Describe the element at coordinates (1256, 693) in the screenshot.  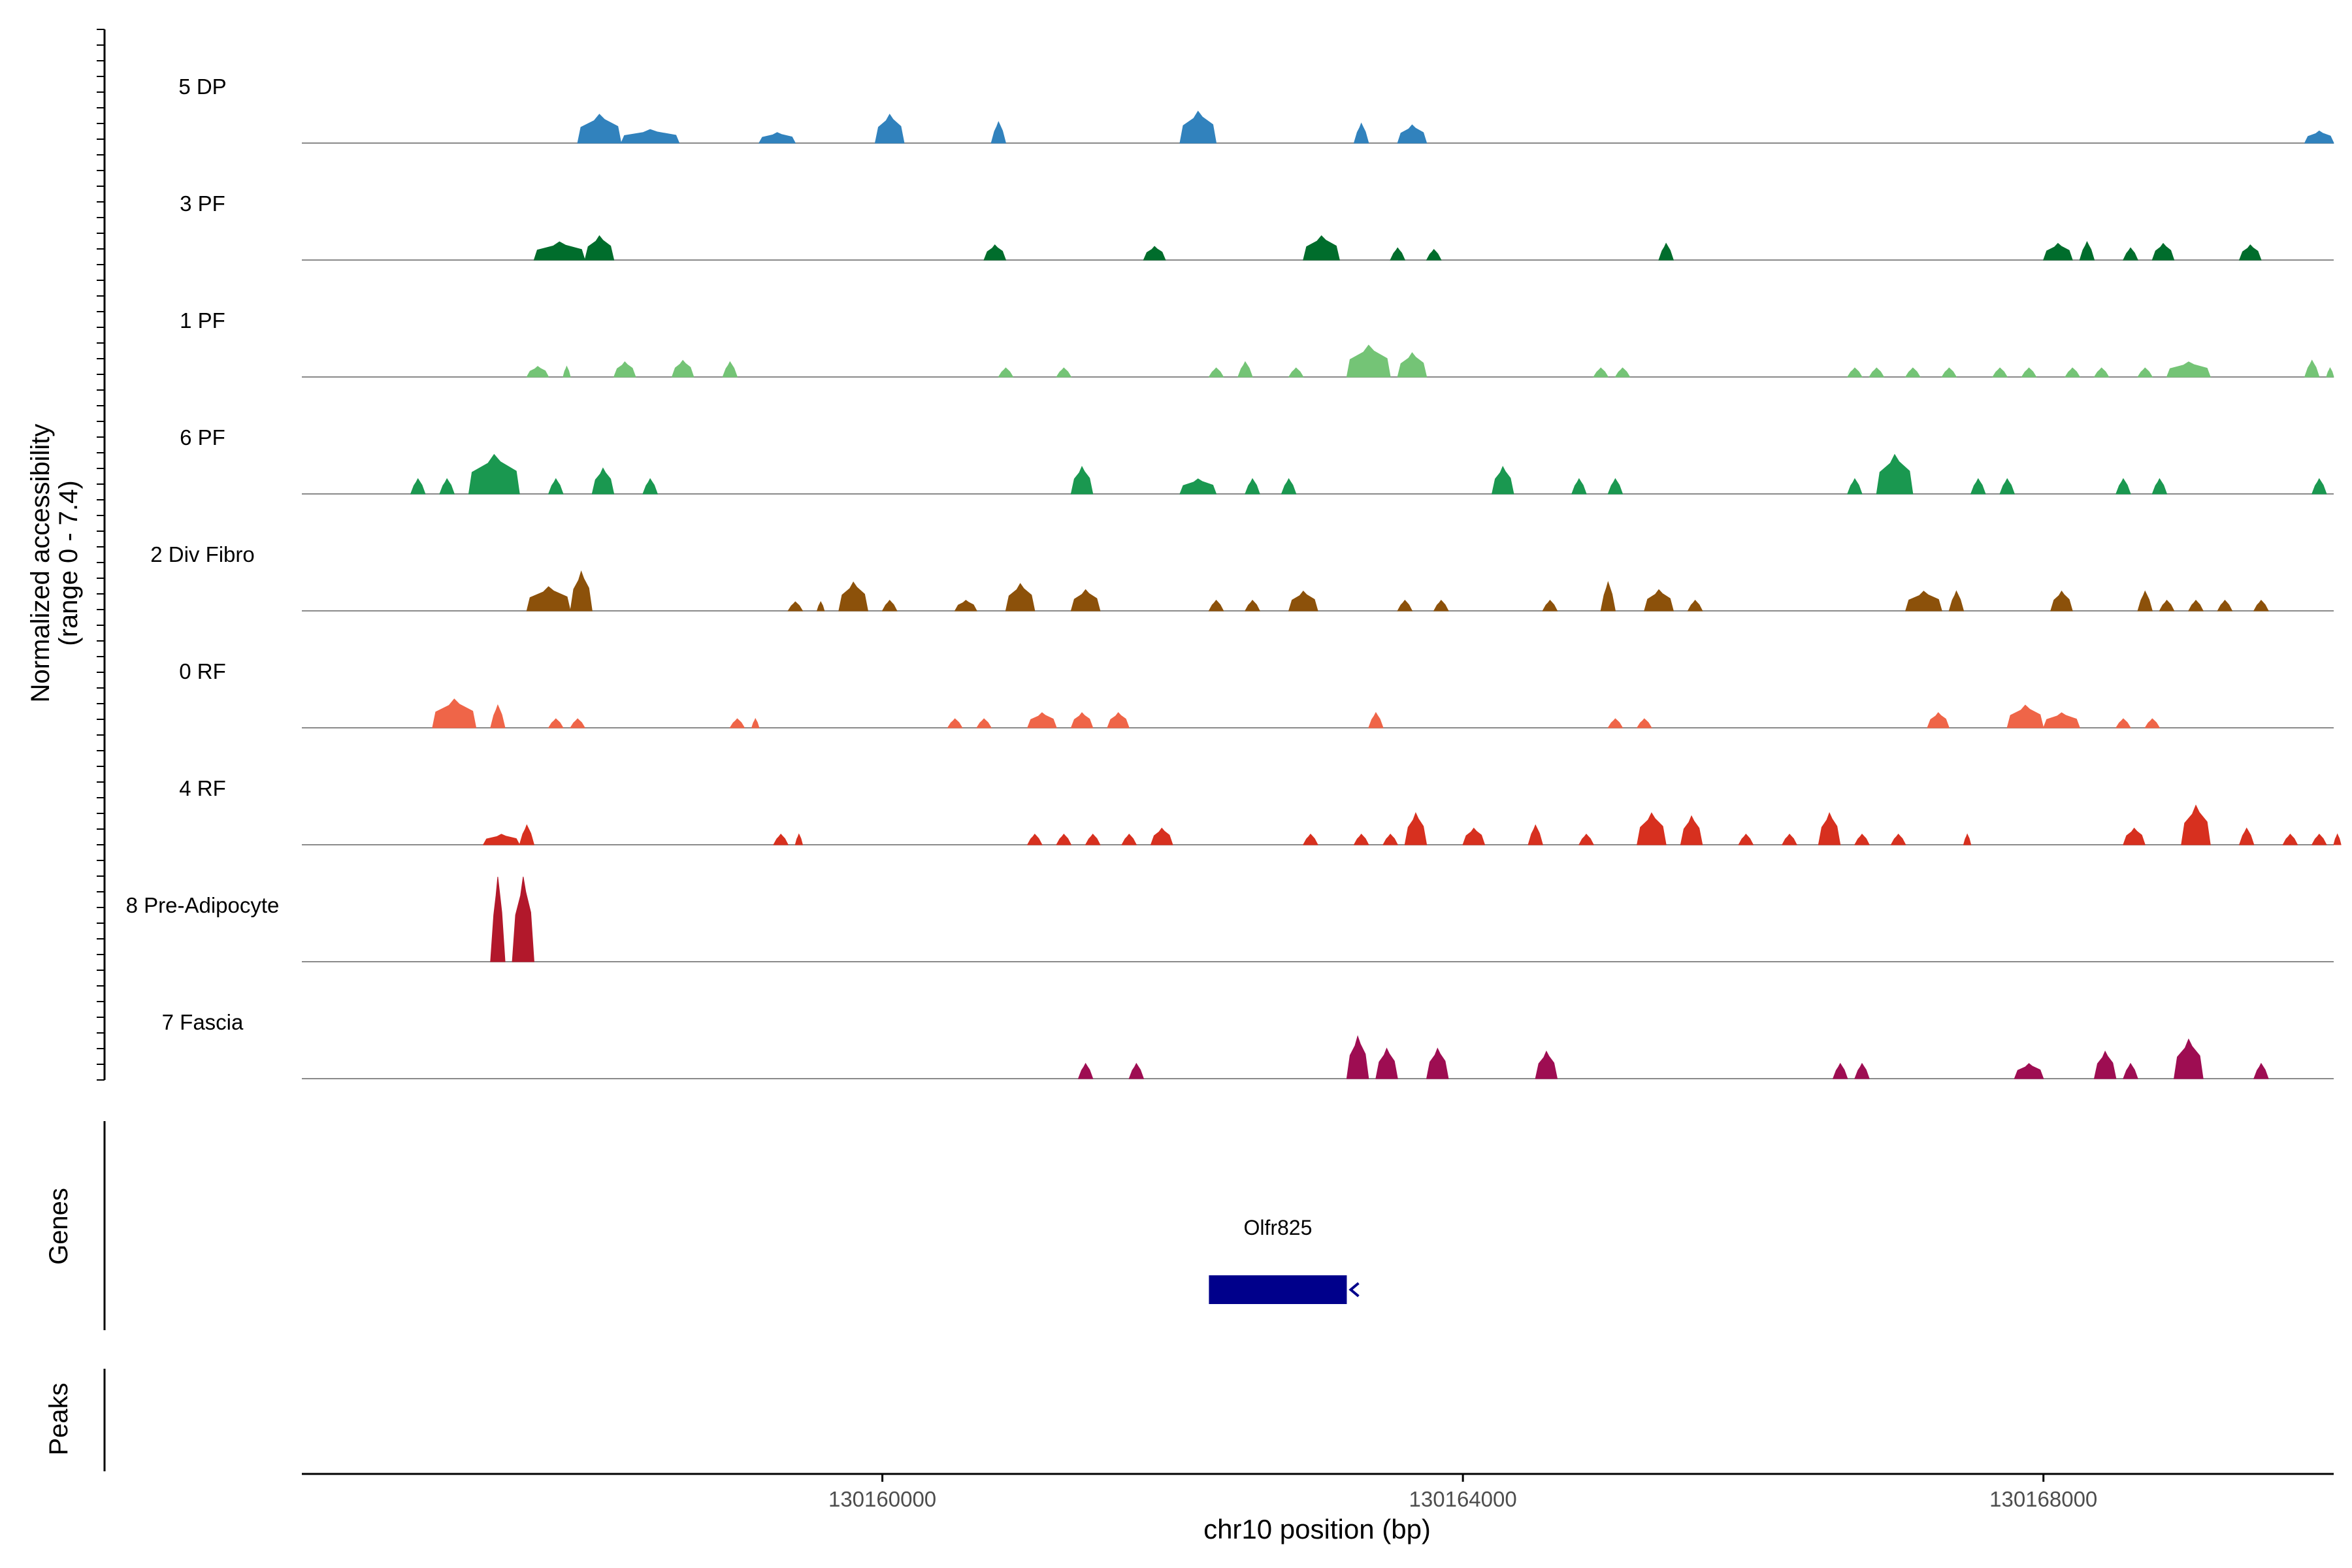
I see `track-0-rf: 0 RF` at that location.